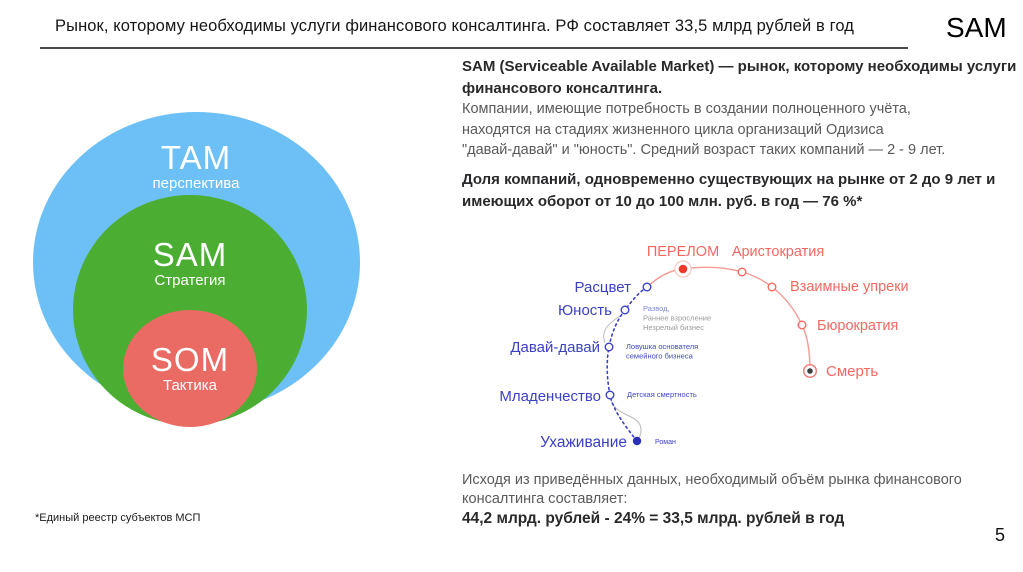 The height and width of the screenshot is (572, 1023). What do you see at coordinates (474, 48) in the screenshot?
I see `title-underline` at bounding box center [474, 48].